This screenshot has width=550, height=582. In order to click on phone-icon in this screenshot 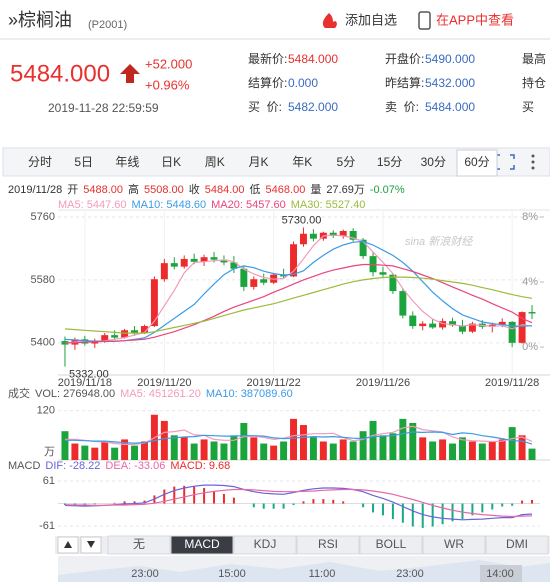, I will do `click(424, 20)`.